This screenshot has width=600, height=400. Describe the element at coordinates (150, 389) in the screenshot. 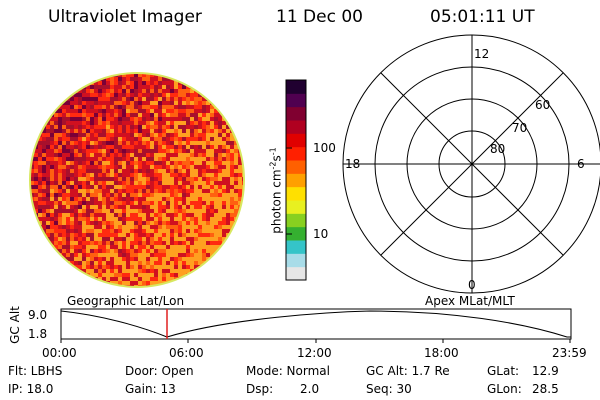

I see `gain-info: Gain: 13` at that location.